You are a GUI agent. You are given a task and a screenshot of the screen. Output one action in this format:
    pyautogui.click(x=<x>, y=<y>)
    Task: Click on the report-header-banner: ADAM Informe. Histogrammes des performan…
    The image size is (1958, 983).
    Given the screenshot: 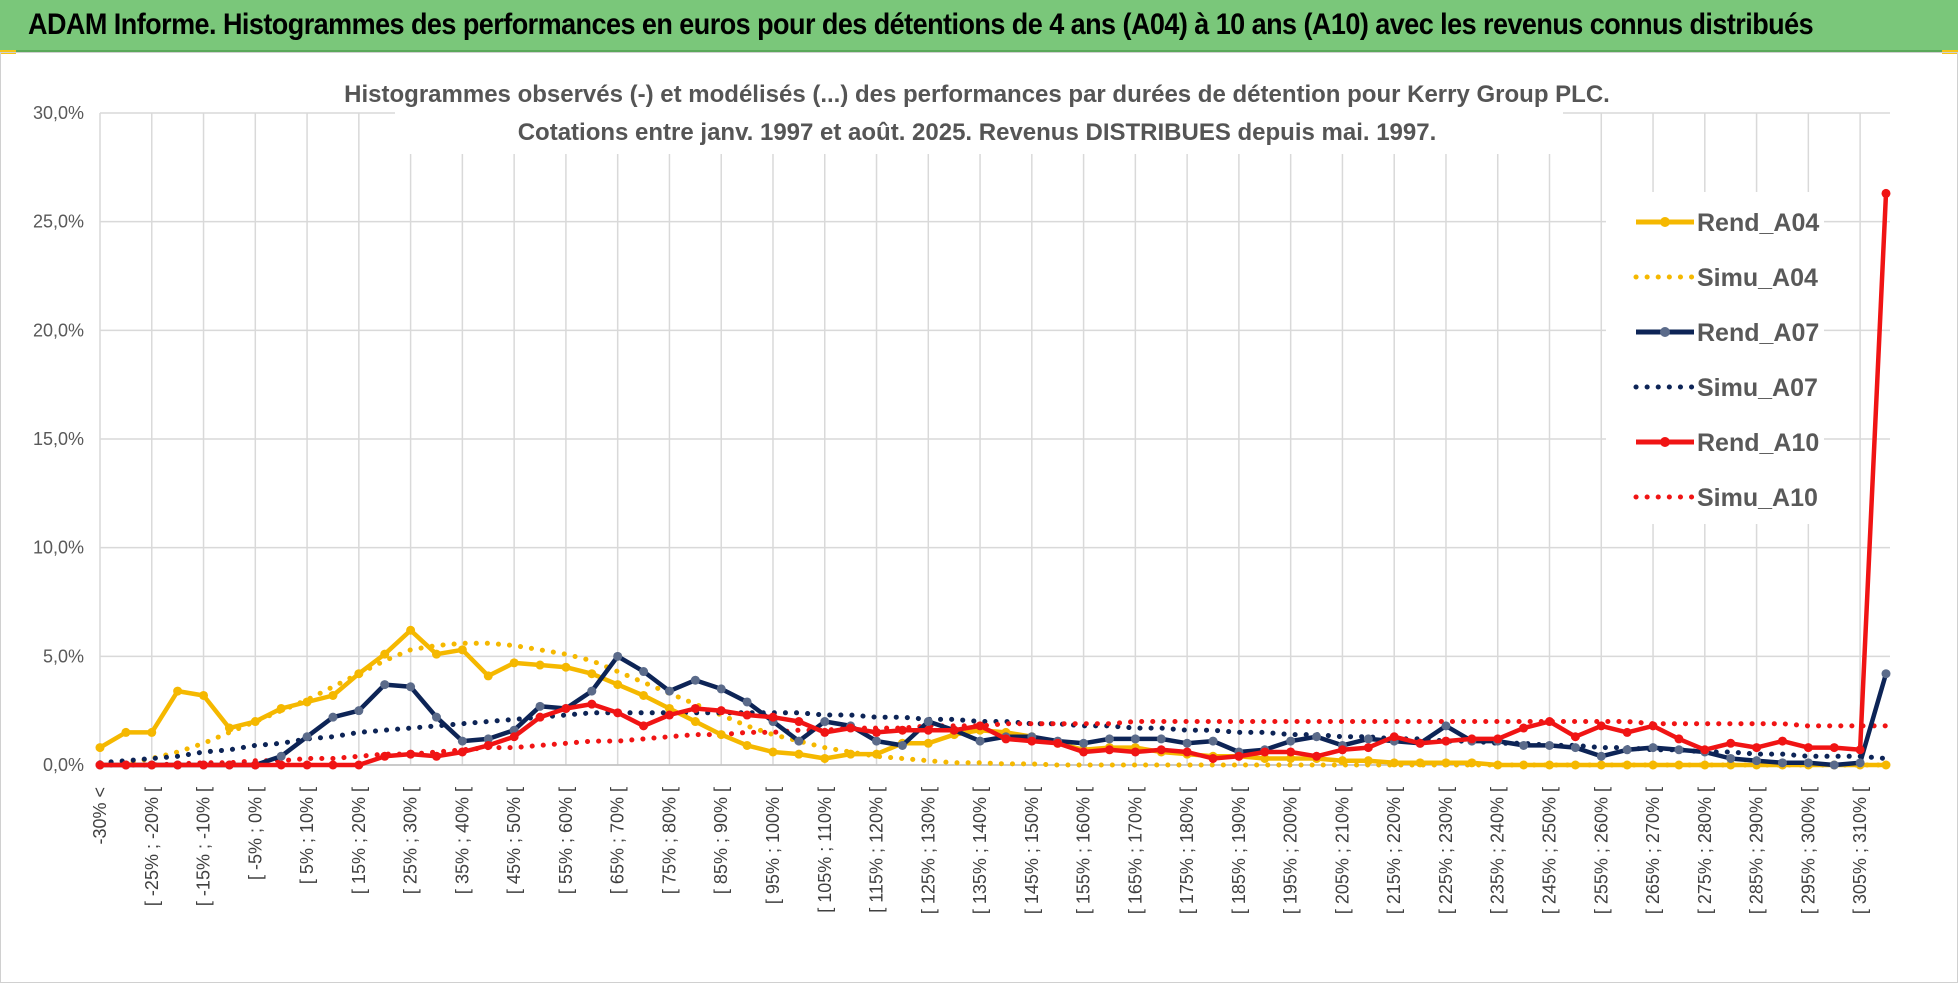 What is the action you would take?
    pyautogui.click(x=979, y=26)
    